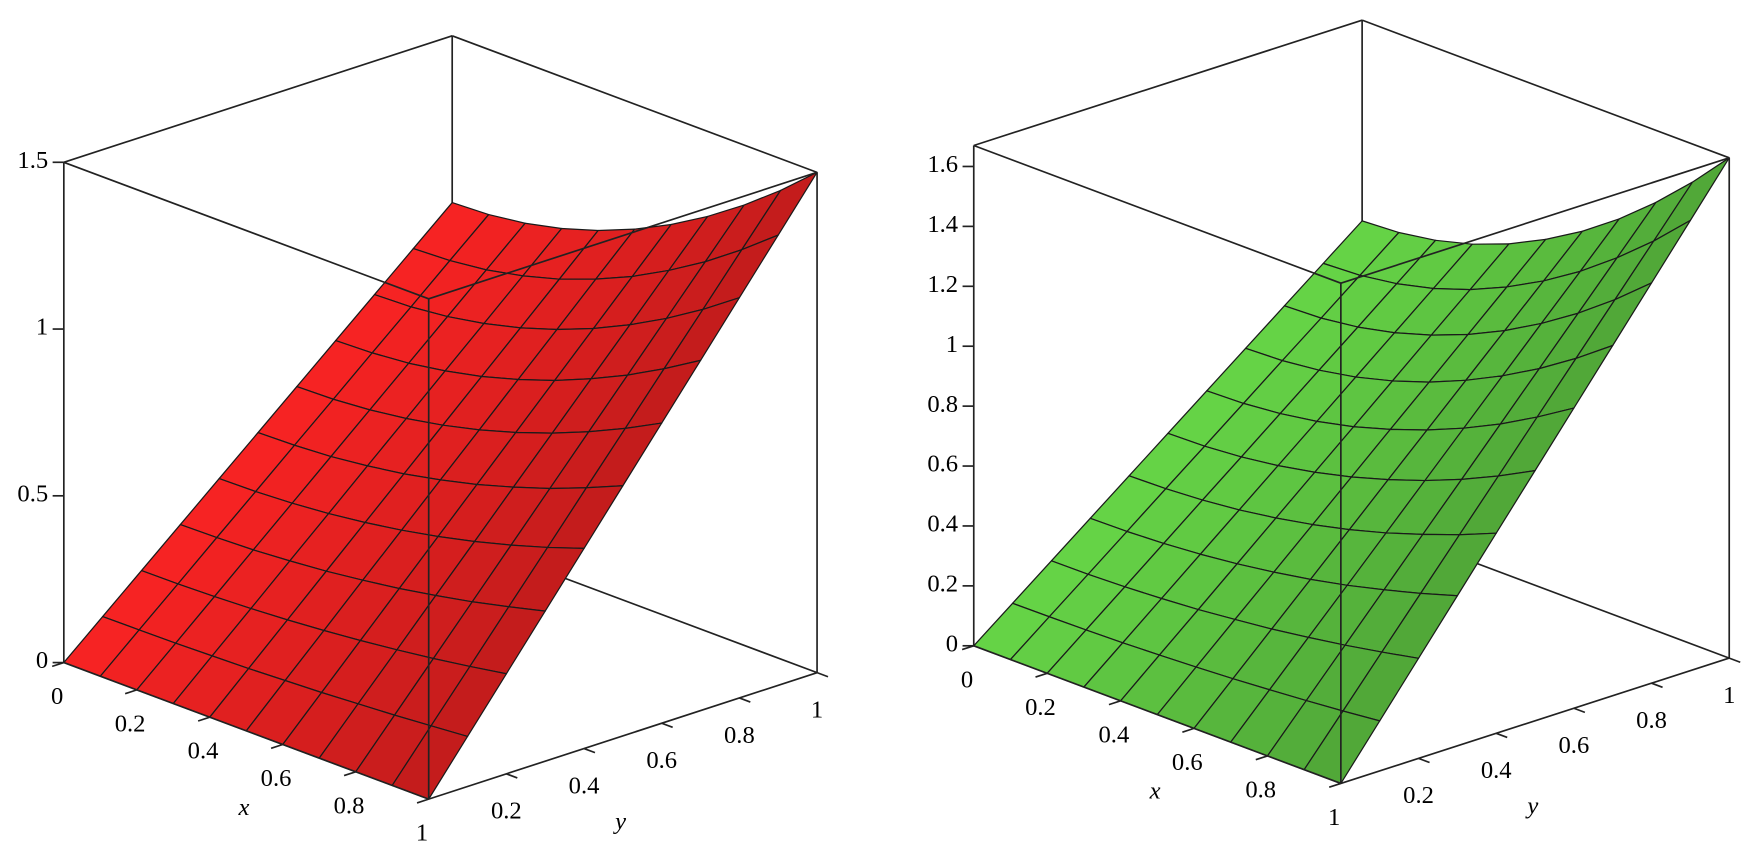  Describe the element at coordinates (32, 493) in the screenshot. I see `z-tick-label: 0.5` at that location.